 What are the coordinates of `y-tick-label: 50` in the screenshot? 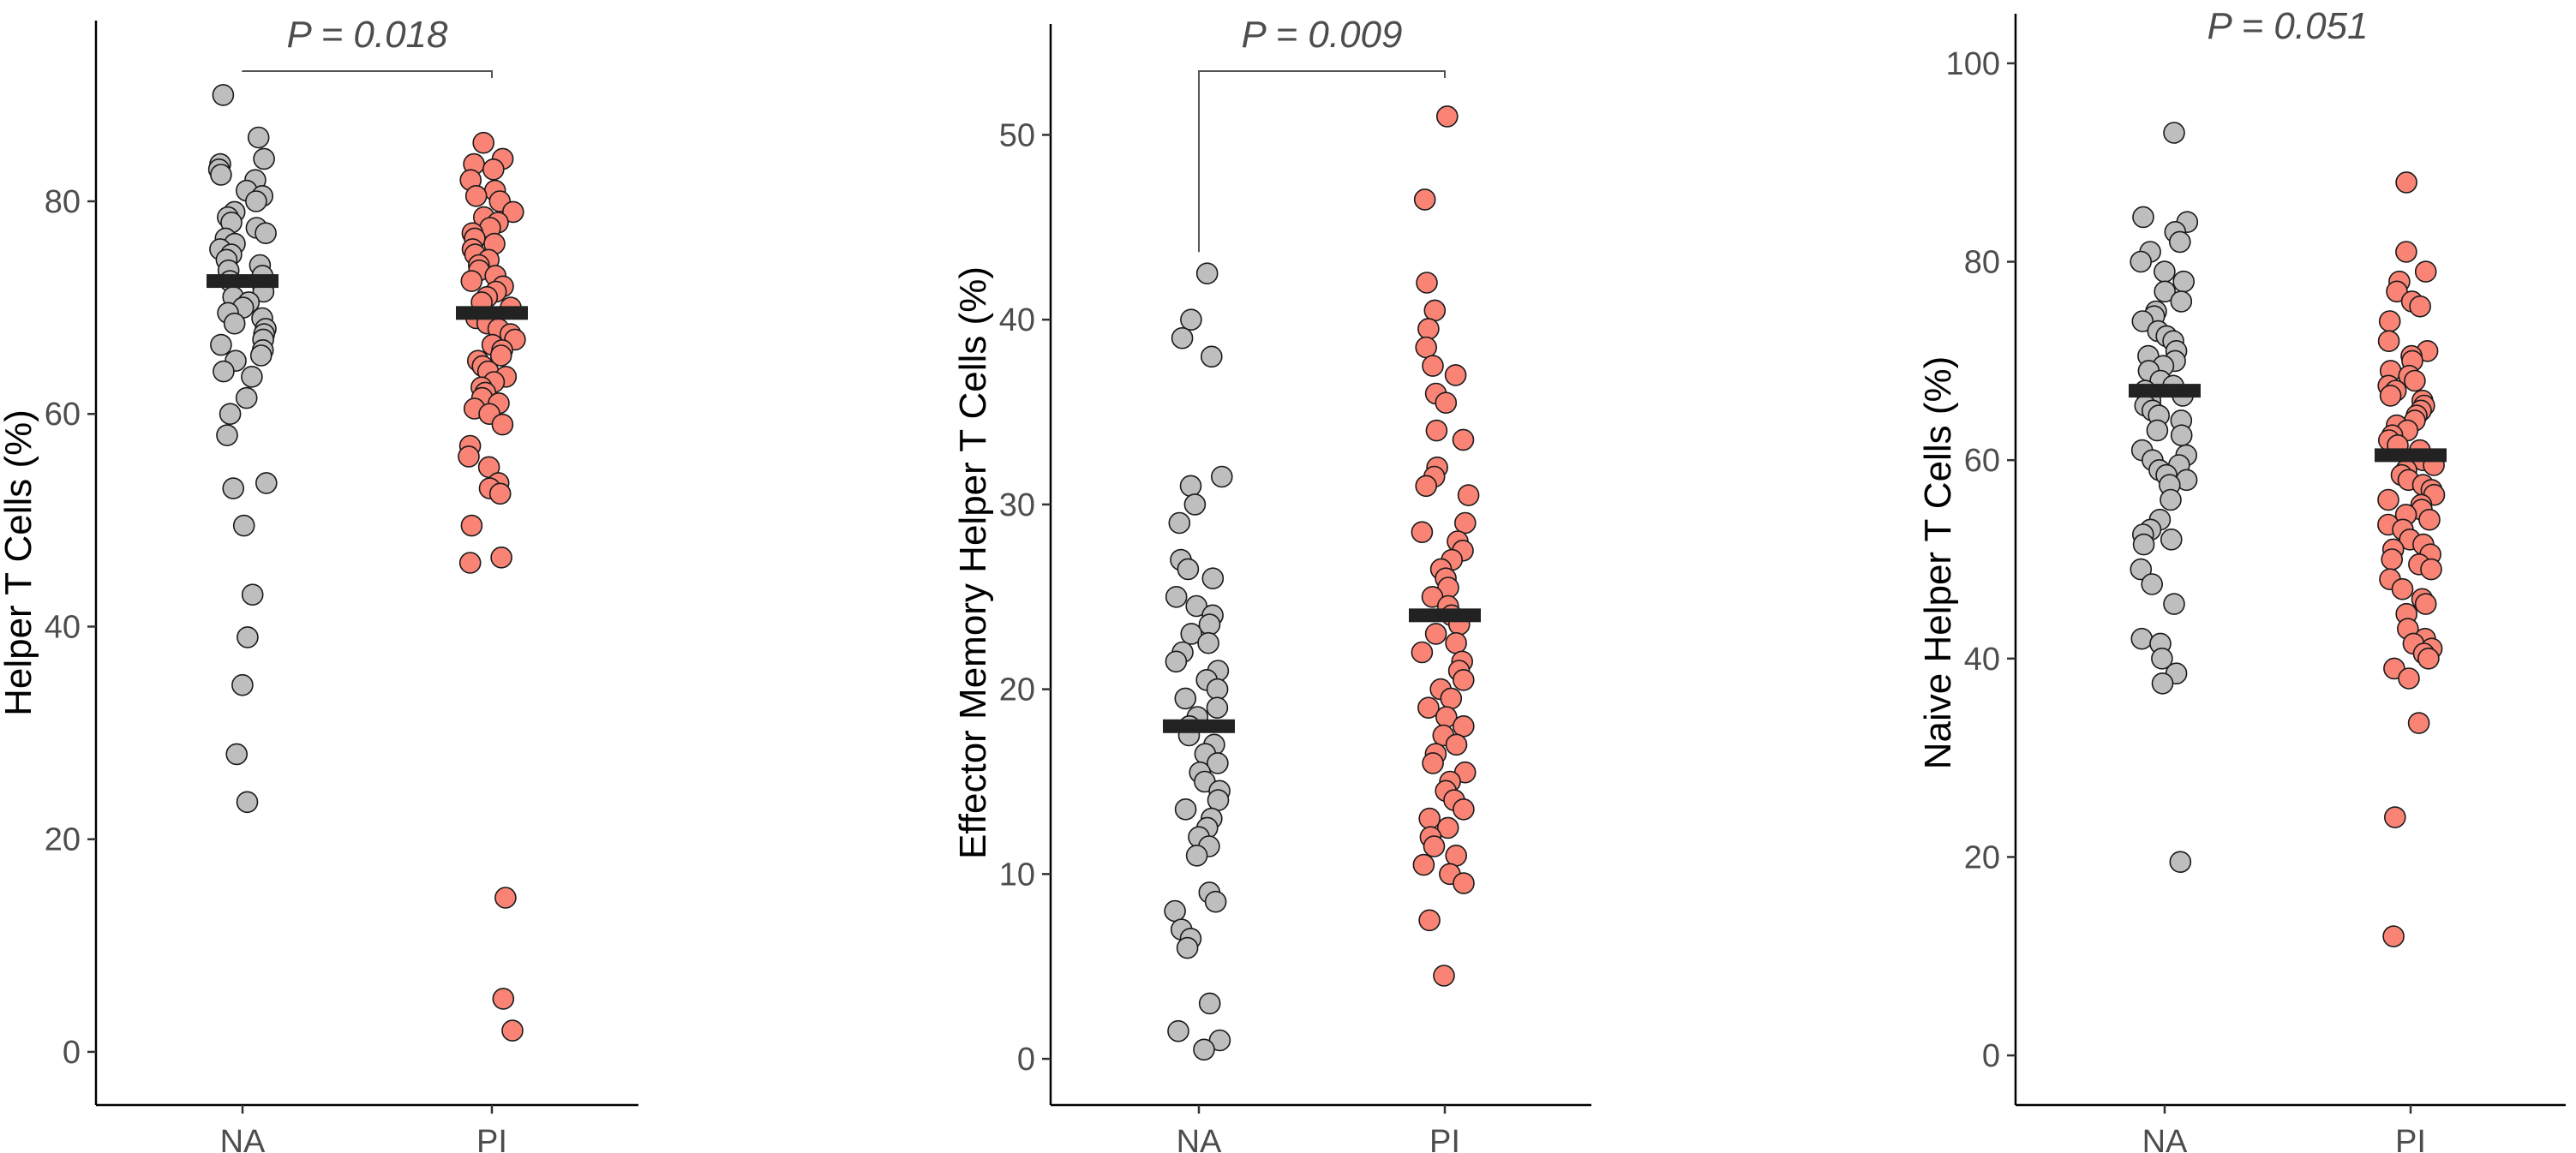 It's located at (1017, 135).